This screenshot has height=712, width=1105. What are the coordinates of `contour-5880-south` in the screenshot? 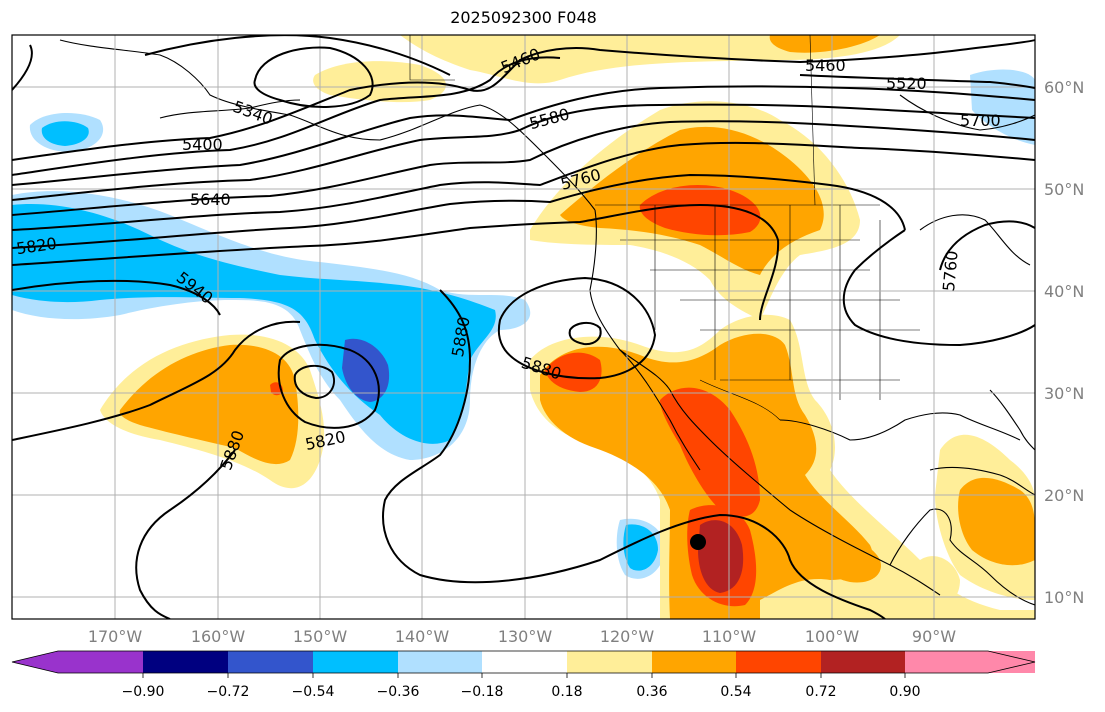 It's located at (185, 534).